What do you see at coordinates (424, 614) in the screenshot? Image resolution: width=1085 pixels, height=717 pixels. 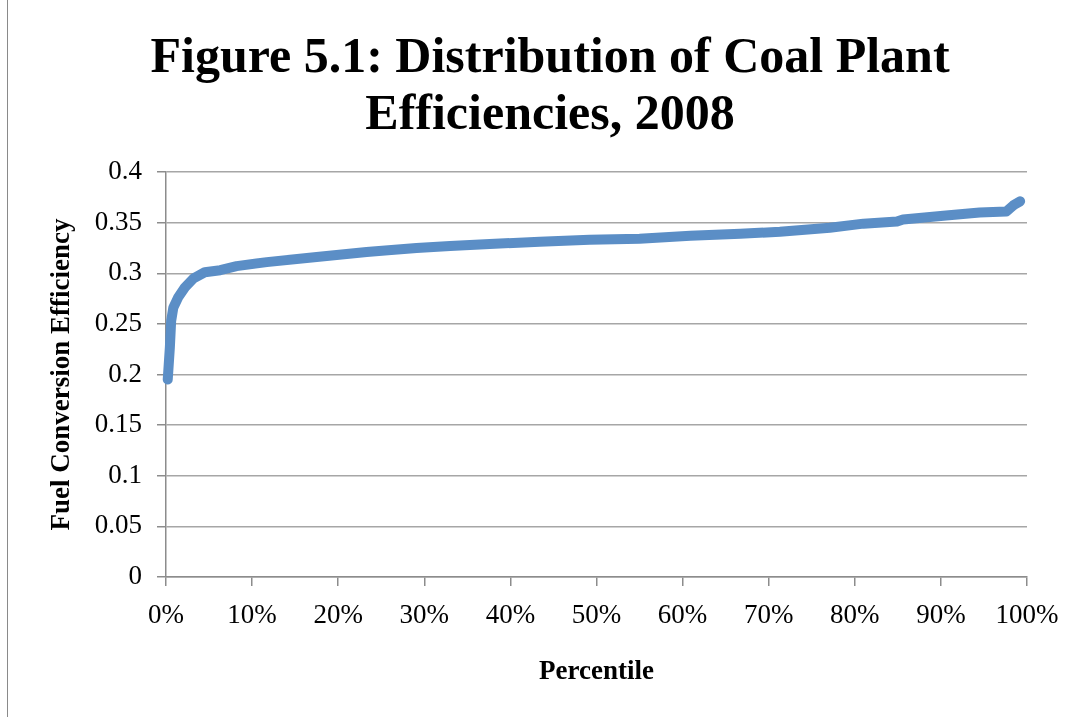 I see `x-tick-label: 30%` at bounding box center [424, 614].